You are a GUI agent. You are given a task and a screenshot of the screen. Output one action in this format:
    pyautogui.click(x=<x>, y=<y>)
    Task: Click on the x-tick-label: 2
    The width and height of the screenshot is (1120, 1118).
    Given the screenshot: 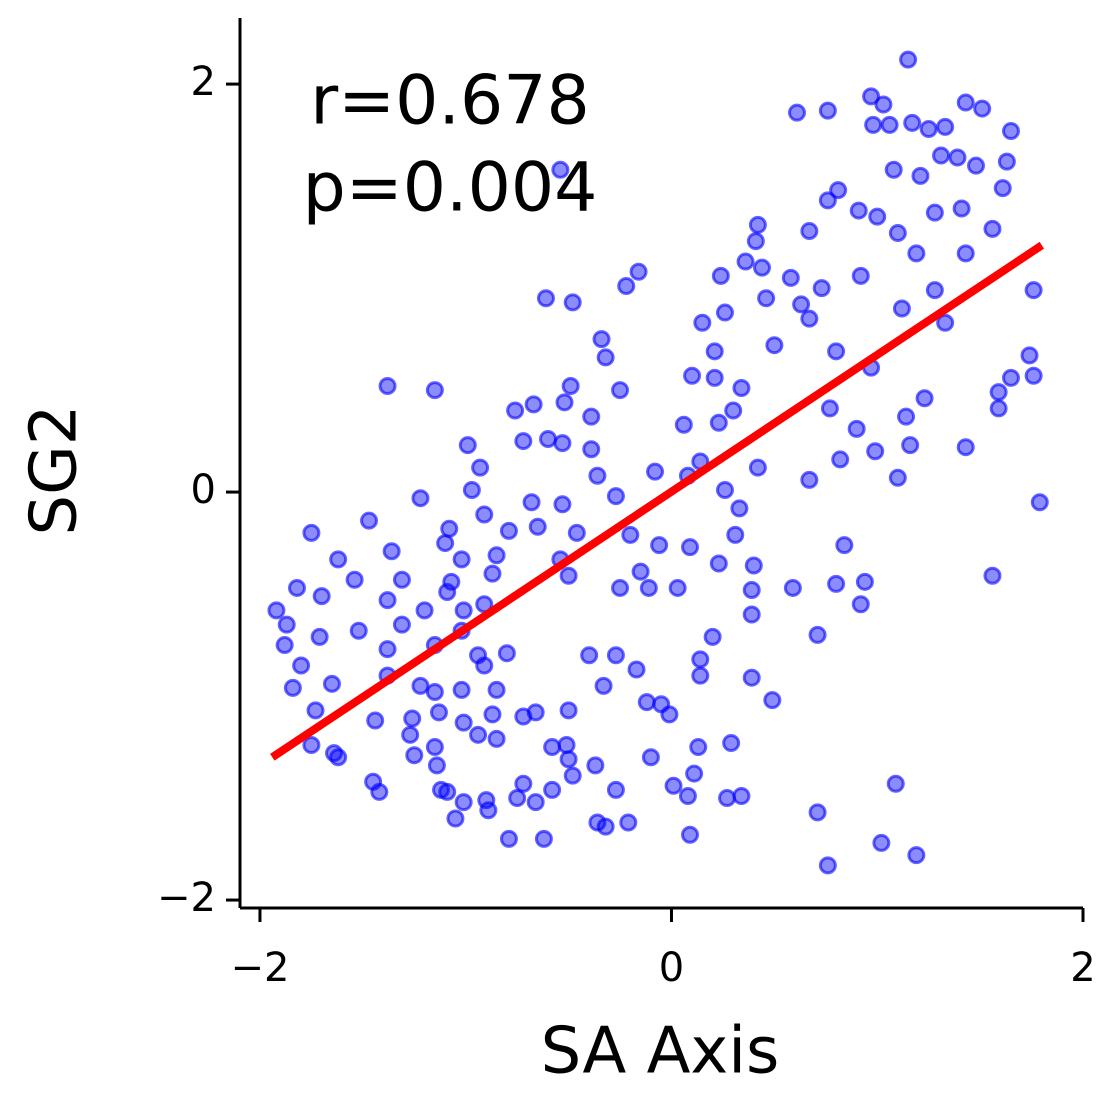 What is the action you would take?
    pyautogui.click(x=1082, y=968)
    